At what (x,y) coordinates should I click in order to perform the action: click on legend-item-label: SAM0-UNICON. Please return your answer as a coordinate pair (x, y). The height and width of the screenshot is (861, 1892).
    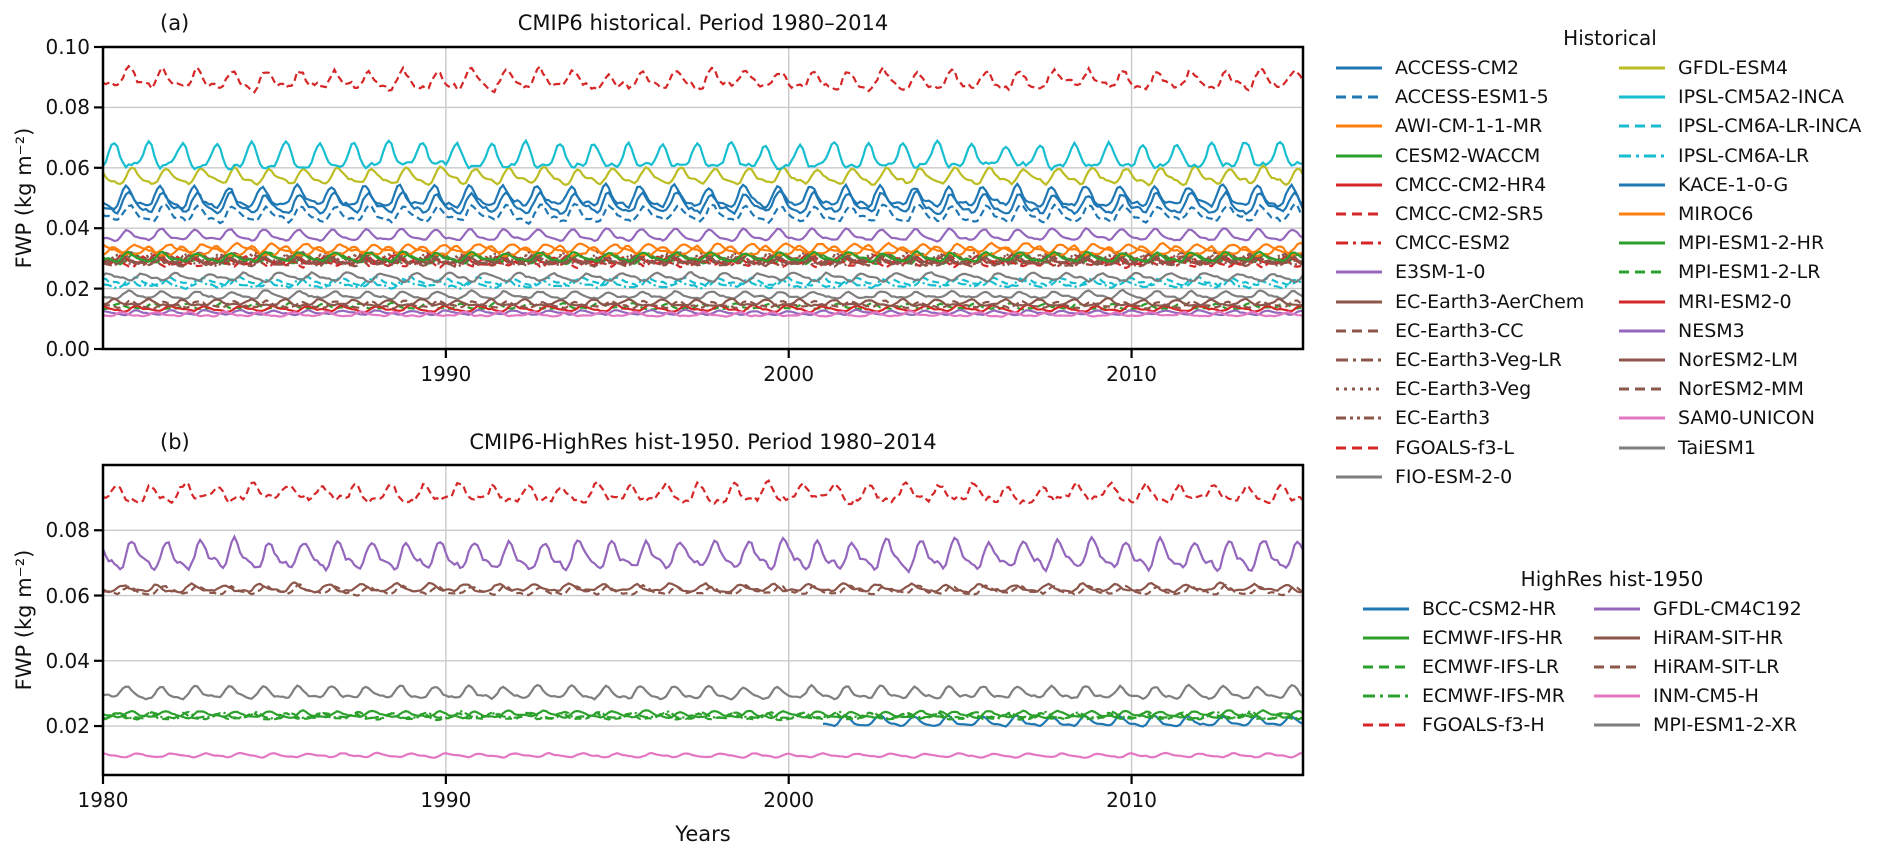
    Looking at the image, I should click on (1746, 418).